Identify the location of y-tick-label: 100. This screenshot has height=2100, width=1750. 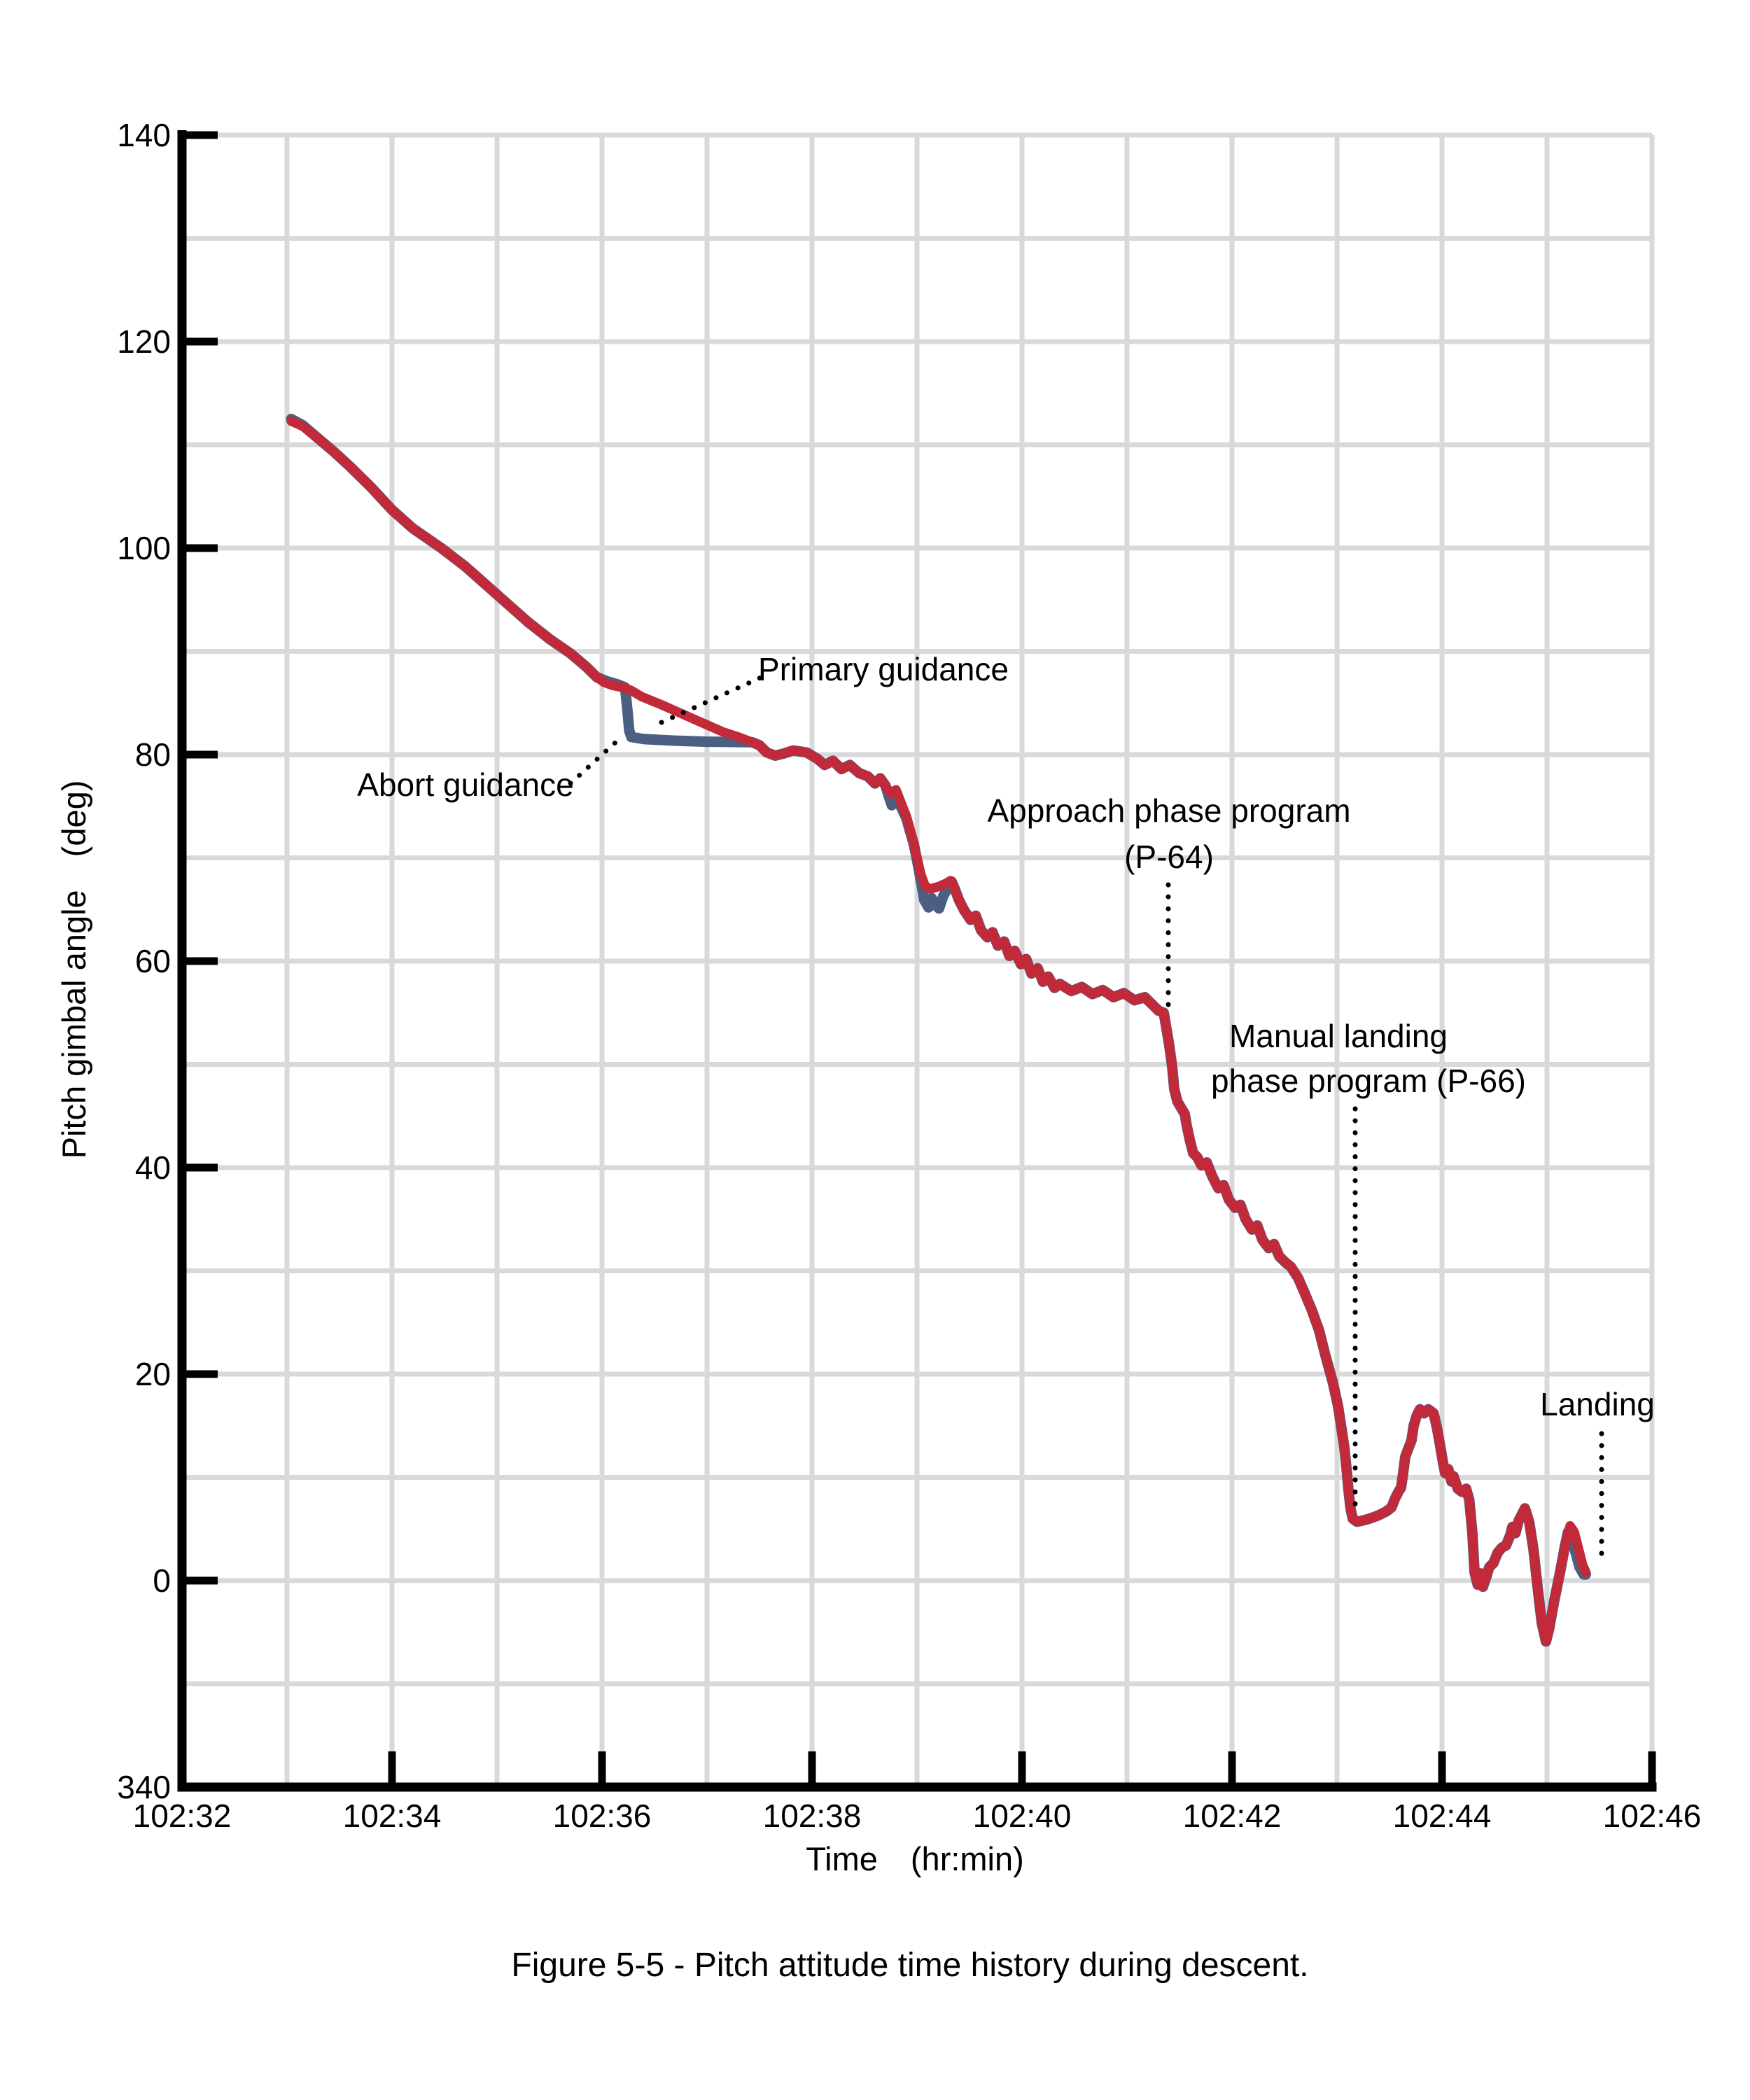
(144, 548).